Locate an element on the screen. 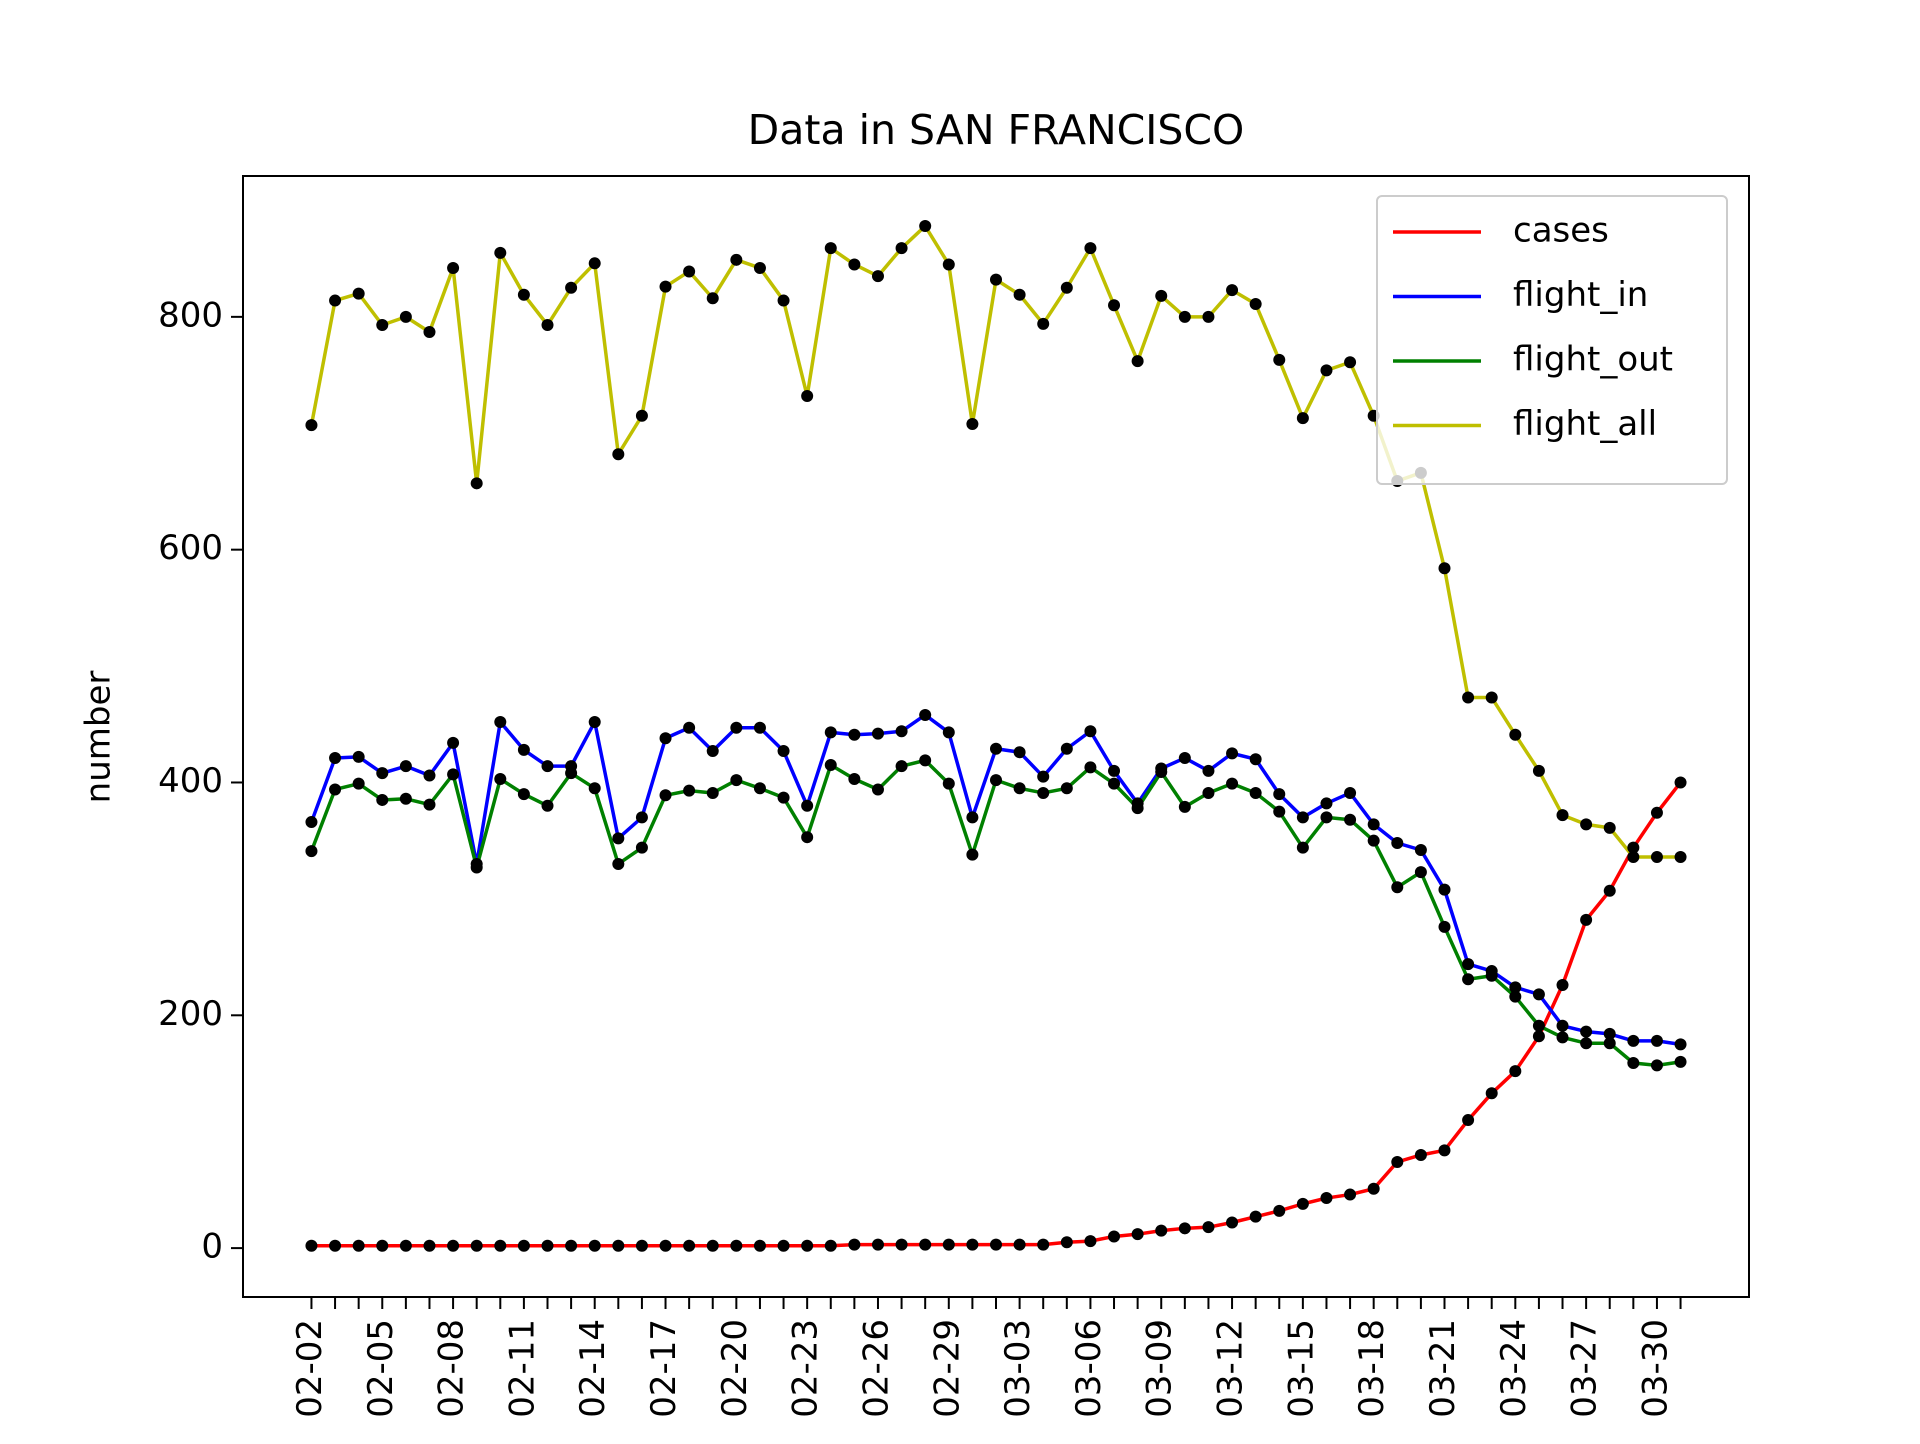 This screenshot has height=1444, width=1920. x-tick-label: 03-21 is located at coordinates (1443, 1368).